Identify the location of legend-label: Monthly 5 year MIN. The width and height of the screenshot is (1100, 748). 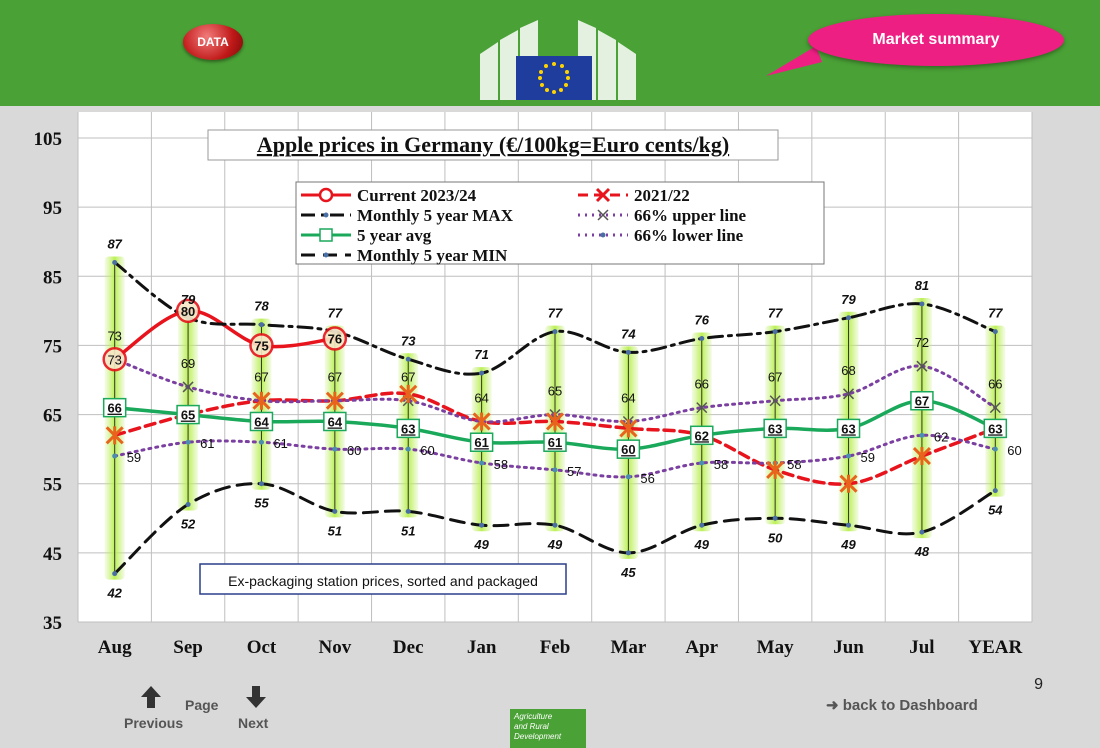
(432, 255).